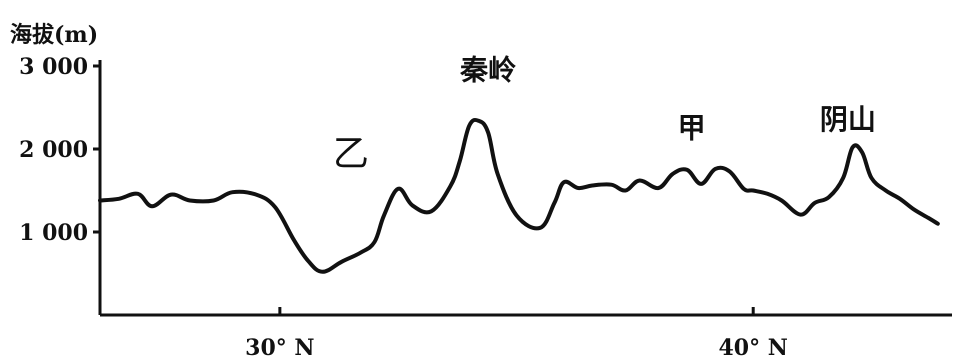 The image size is (957, 361). I want to click on y-axis-ticks: 1 000 2 000 3 000, so click(59, 150).